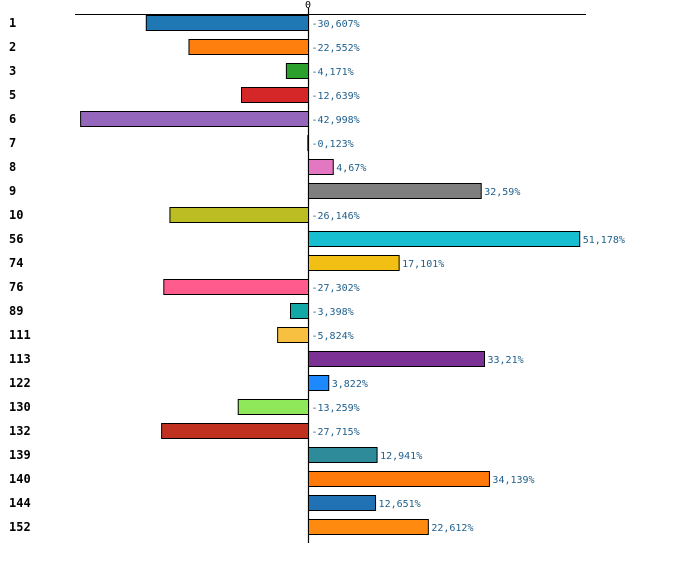  I want to click on zero-tick-label: 0, so click(308, 5).